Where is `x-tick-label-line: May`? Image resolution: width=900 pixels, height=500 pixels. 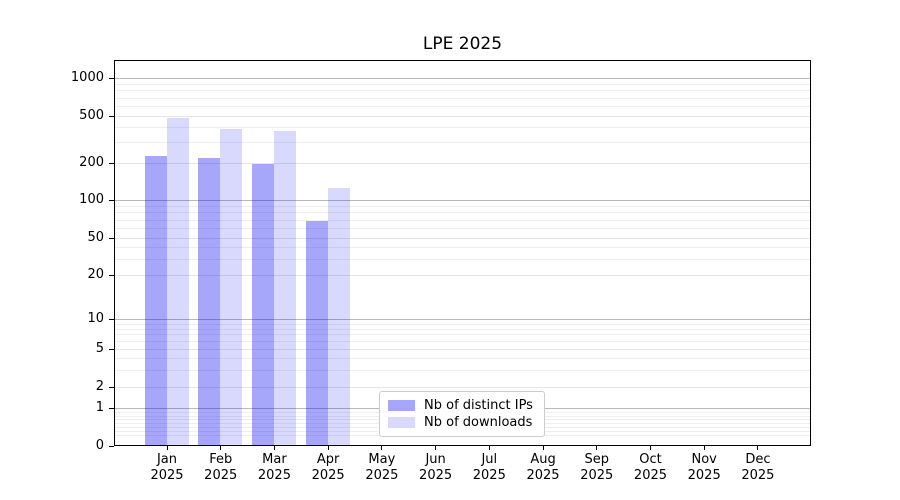 x-tick-label-line: May is located at coordinates (382, 459).